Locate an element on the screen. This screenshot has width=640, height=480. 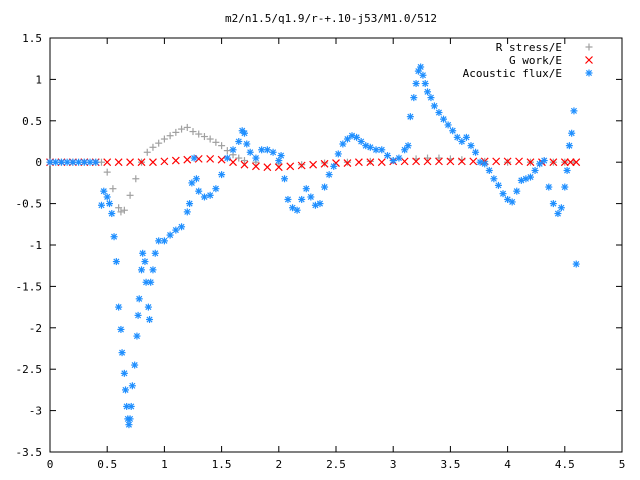
x-tick-label: 5 is located at coordinates (622, 464).